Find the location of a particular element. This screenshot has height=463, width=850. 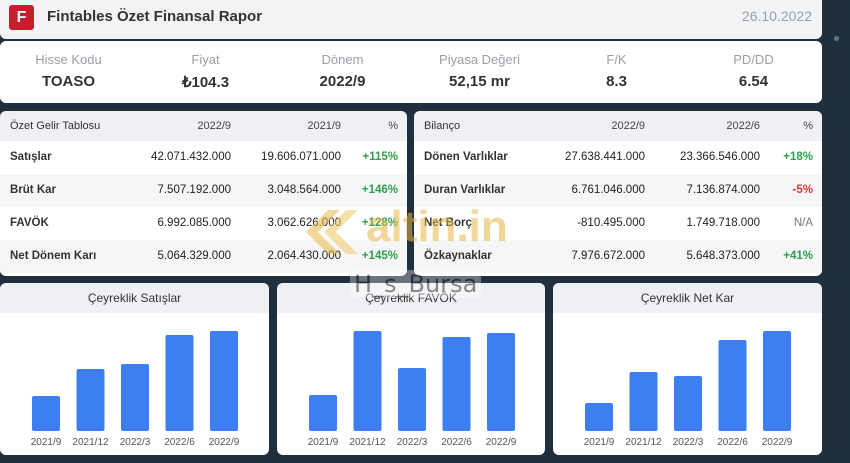

row-value: 1.749.718.000 is located at coordinates (723, 223).